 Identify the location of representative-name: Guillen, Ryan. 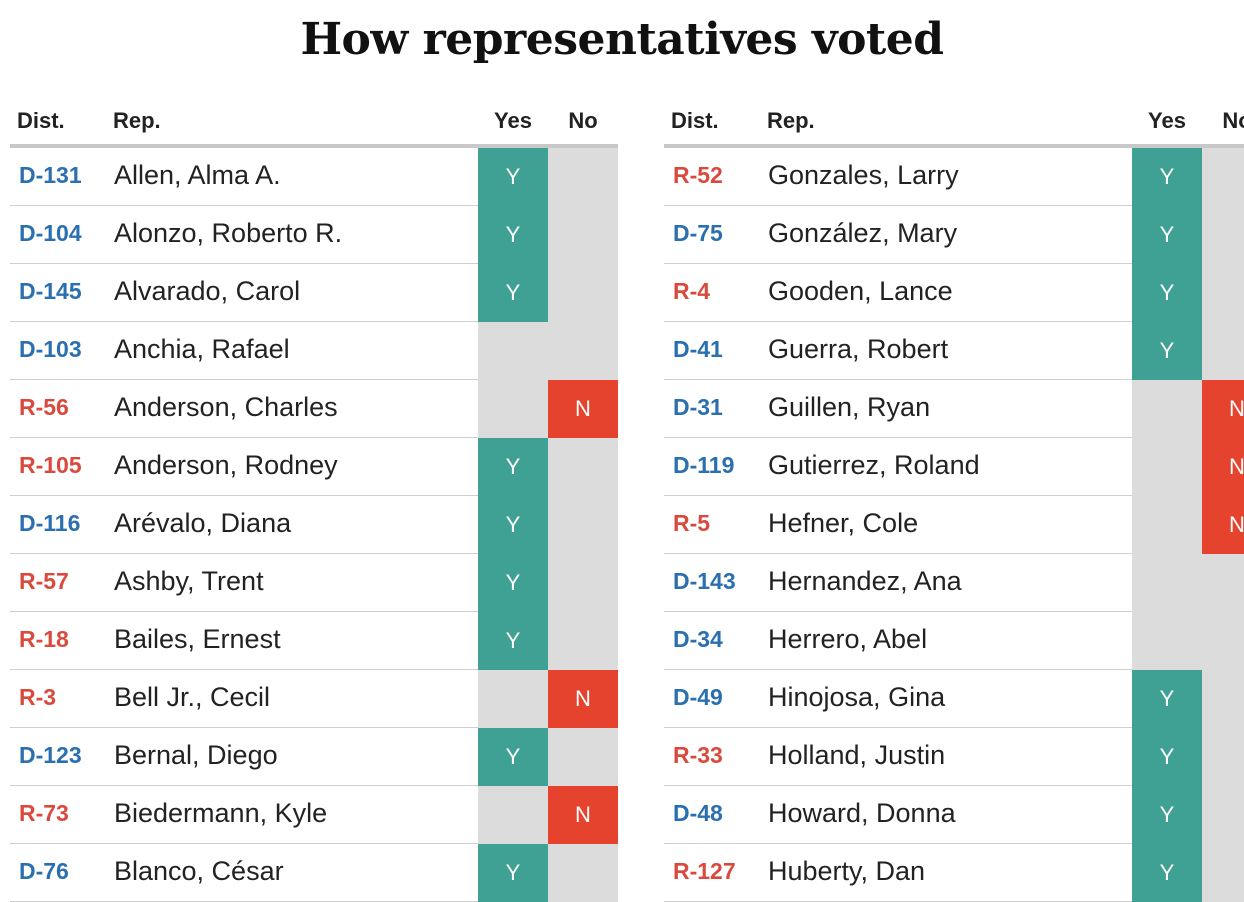
(849, 407).